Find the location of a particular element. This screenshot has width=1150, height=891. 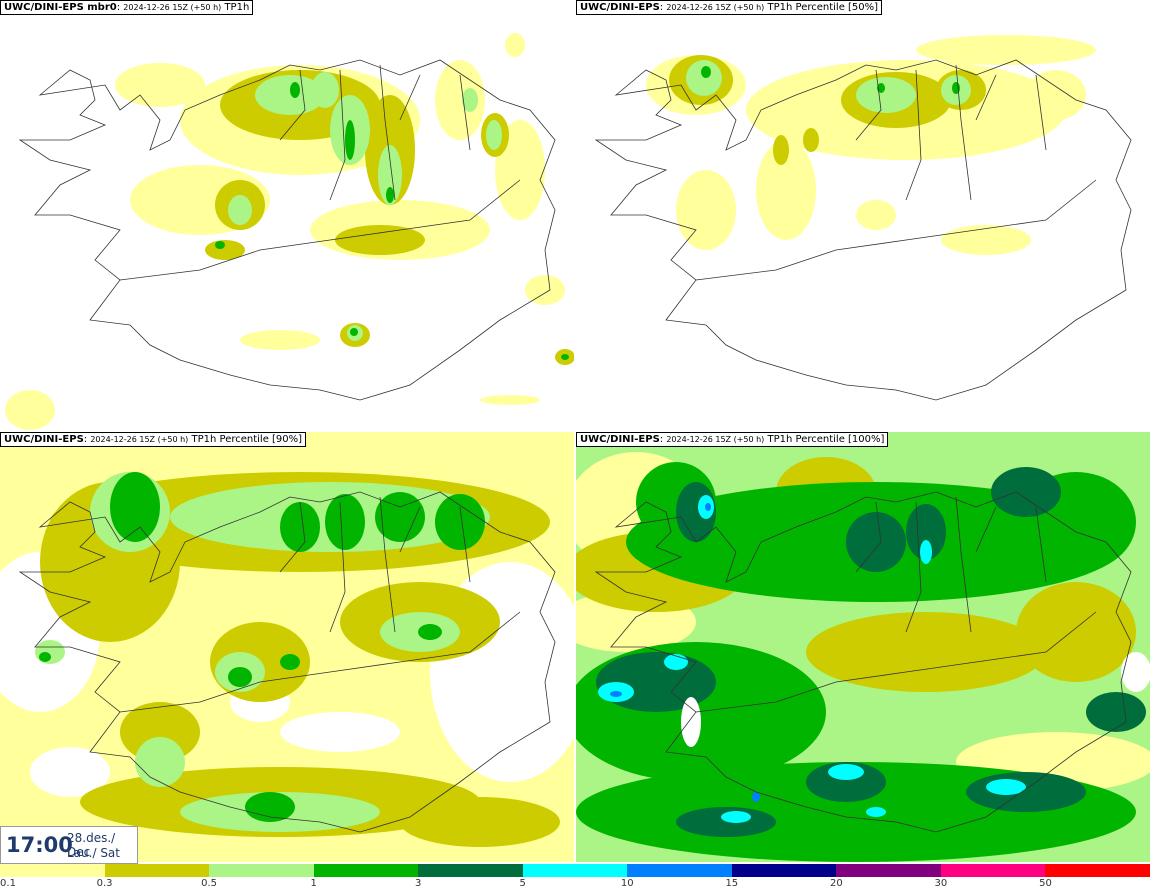

valid-time: 17:00 is located at coordinates (39, 845).